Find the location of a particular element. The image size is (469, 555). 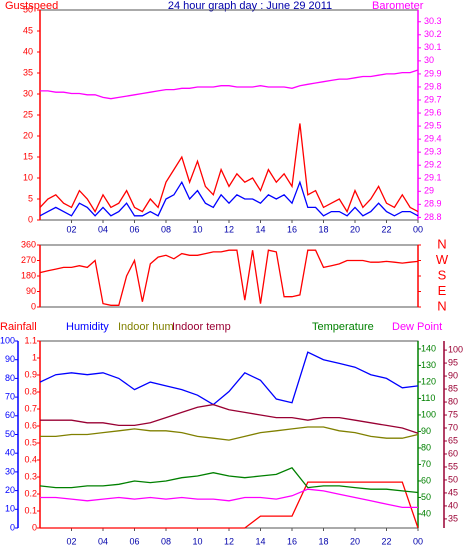

y-tick-label: 28.8 is located at coordinates (433, 217).